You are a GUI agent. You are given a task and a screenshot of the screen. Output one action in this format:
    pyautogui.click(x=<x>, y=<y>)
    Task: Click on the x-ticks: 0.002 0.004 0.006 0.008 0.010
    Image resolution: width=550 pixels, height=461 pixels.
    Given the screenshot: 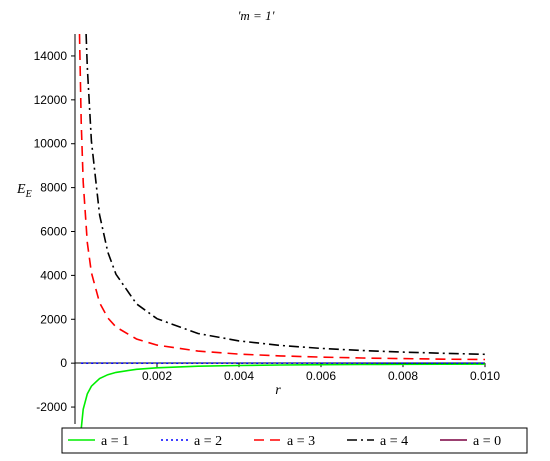 What is the action you would take?
    pyautogui.click(x=321, y=373)
    